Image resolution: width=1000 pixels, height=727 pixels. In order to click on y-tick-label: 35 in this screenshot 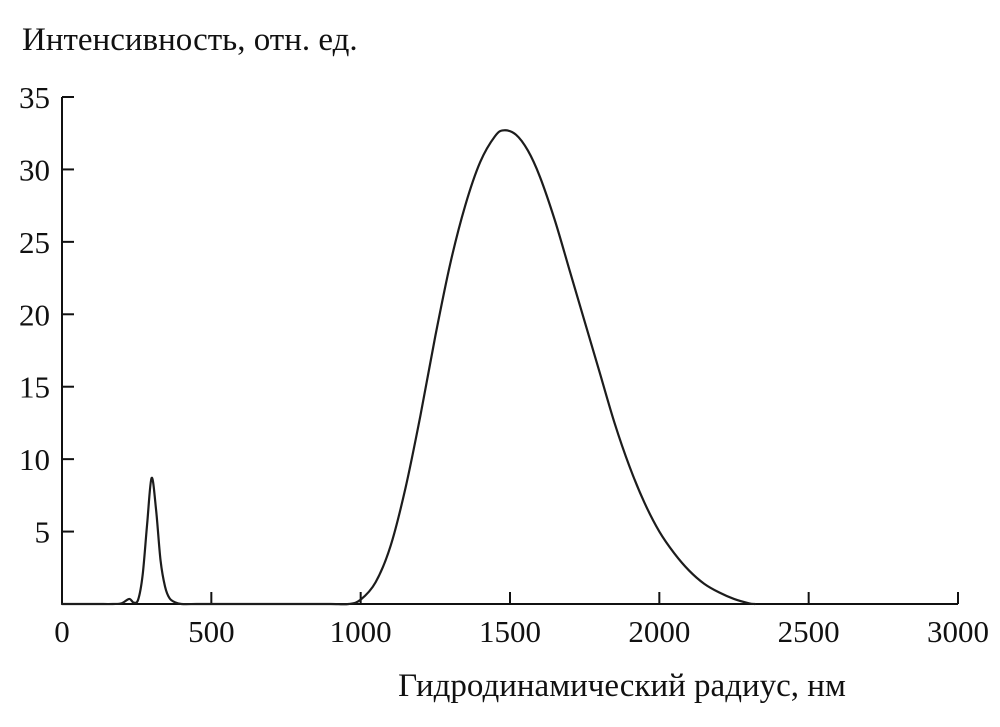, I will do `click(34, 97)`.